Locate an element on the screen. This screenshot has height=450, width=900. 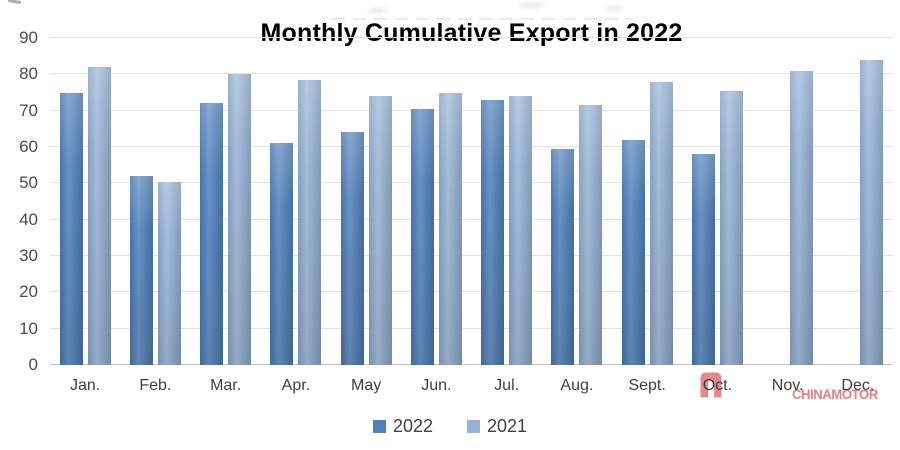
bar-2022-jun is located at coordinates (422, 236).